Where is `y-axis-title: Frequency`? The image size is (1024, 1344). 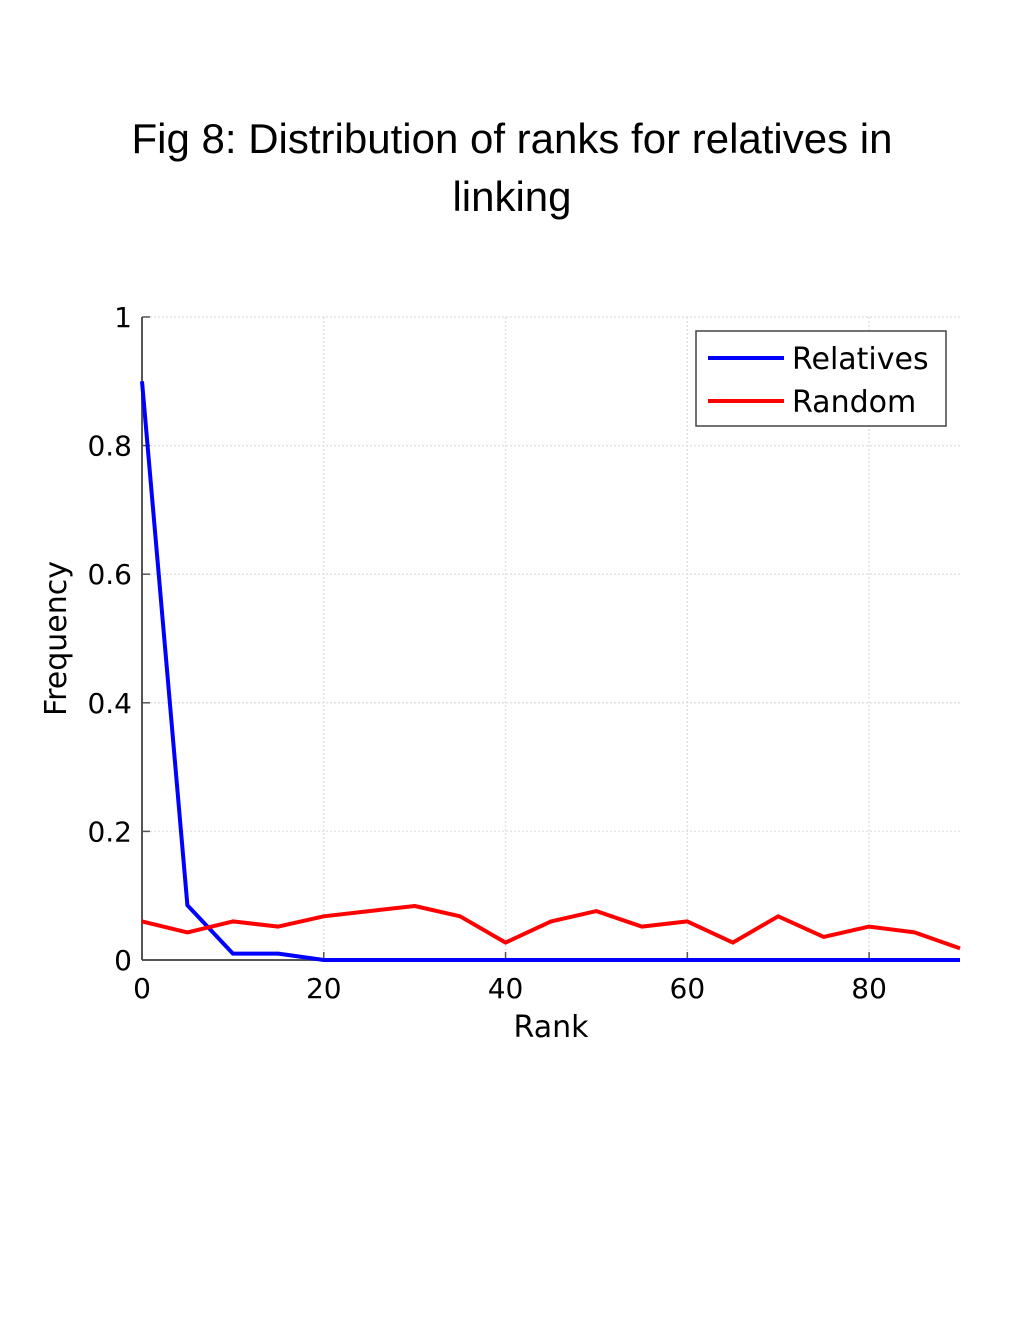 y-axis-title: Frequency is located at coordinates (56, 638).